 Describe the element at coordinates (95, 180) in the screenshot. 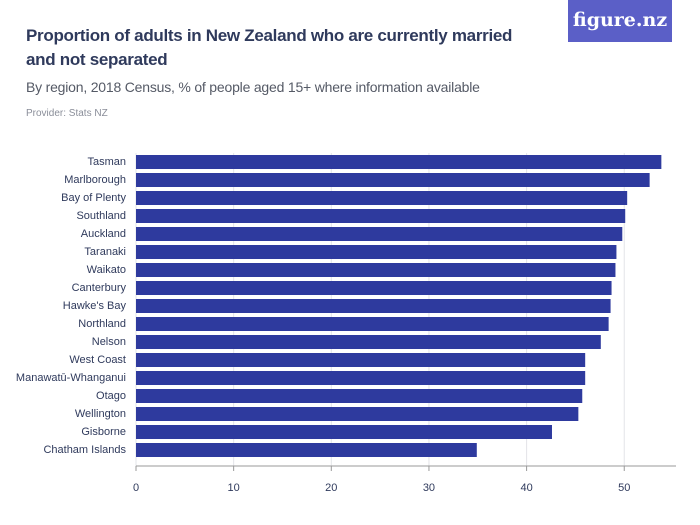

I see `y-tick-label: Marlborough` at that location.